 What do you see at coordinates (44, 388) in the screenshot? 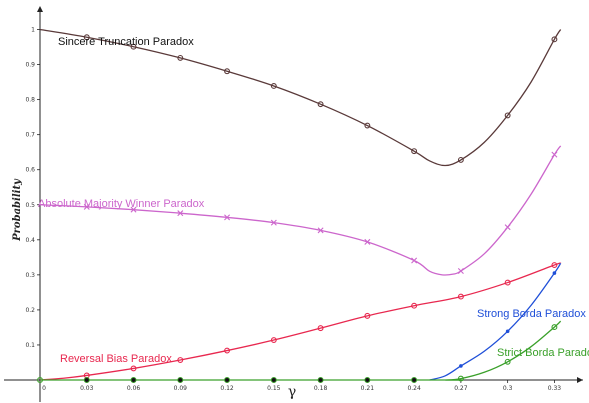
I see `x-tick-label: 0` at bounding box center [44, 388].